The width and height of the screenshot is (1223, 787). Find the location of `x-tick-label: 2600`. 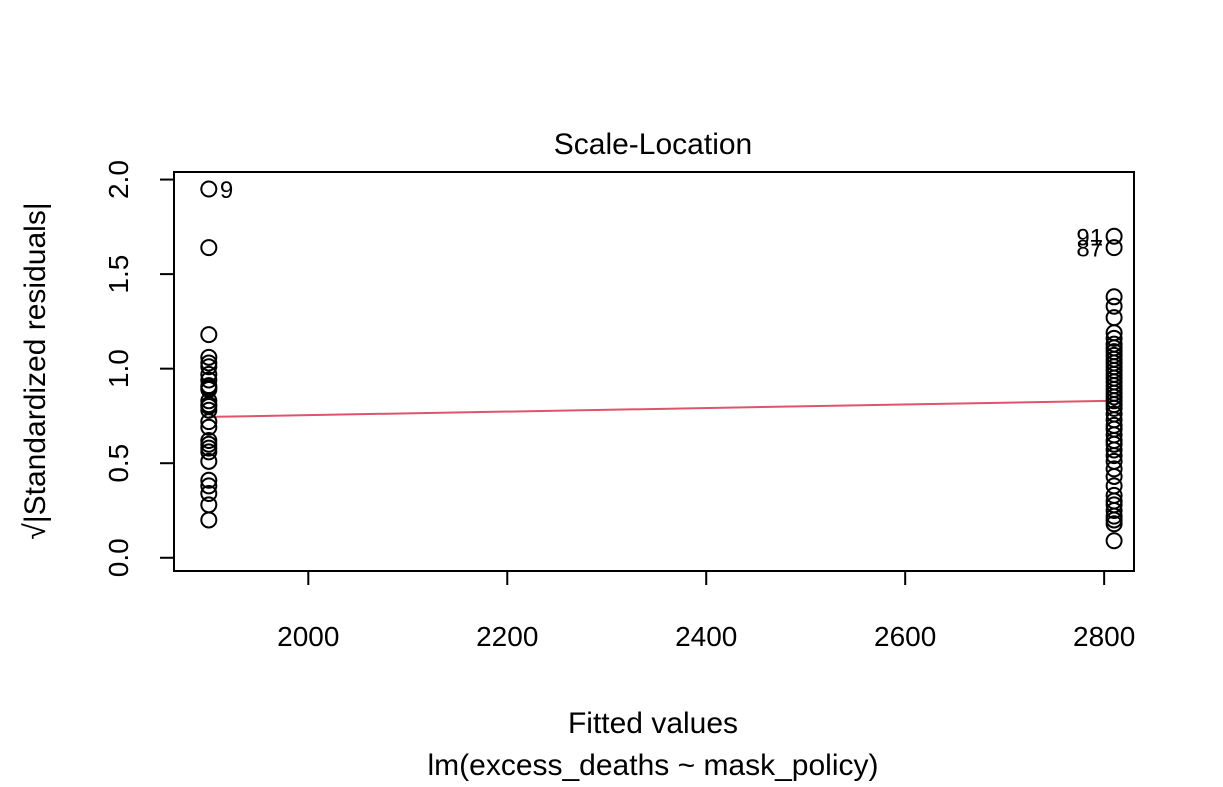

x-tick-label: 2600 is located at coordinates (905, 636).